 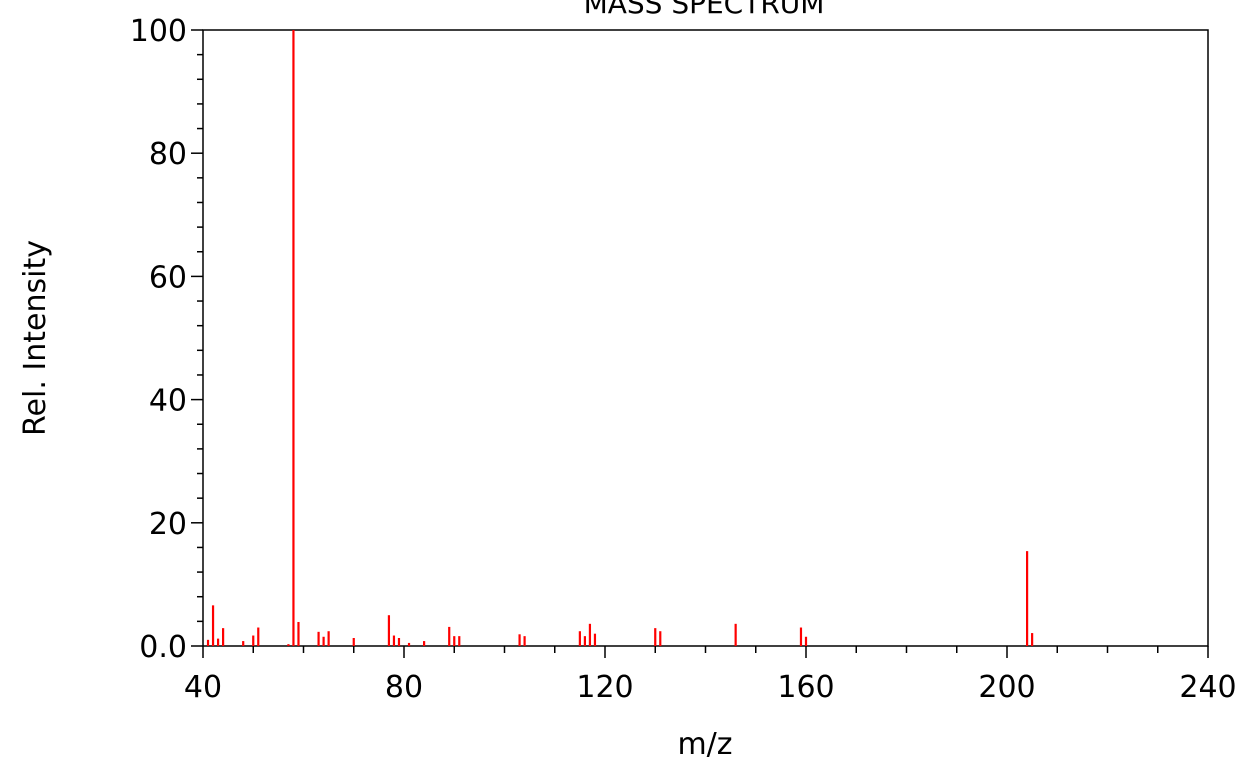 I want to click on y-tick-label: 80, so click(x=168, y=154).